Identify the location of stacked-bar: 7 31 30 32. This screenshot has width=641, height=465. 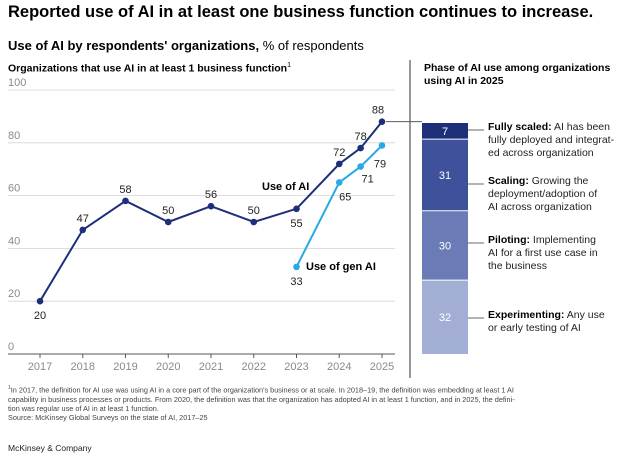
(445, 238).